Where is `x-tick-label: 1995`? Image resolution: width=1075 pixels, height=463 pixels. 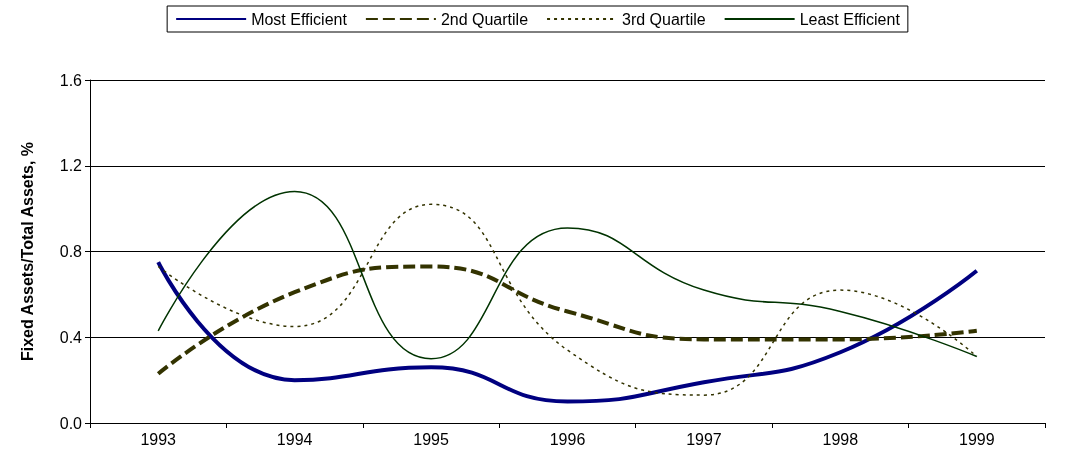
x-tick-label: 1995 is located at coordinates (431, 439).